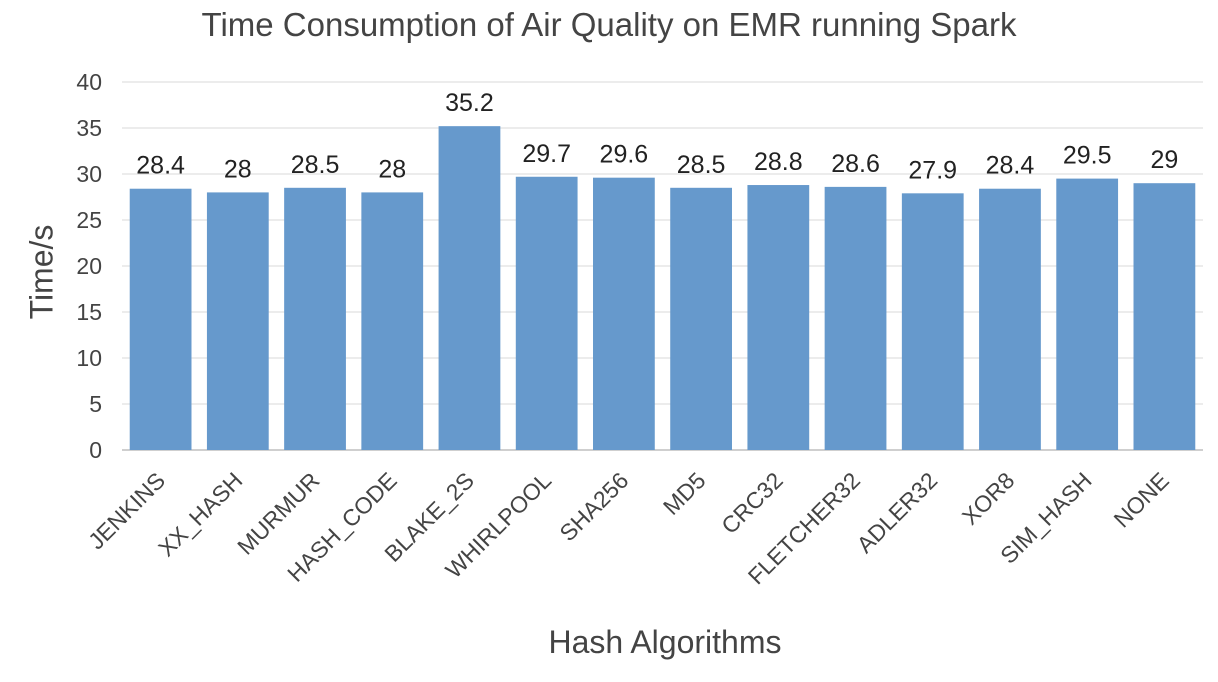 This screenshot has height=682, width=1218. What do you see at coordinates (89, 312) in the screenshot?
I see `y-tick-label: 15` at bounding box center [89, 312].